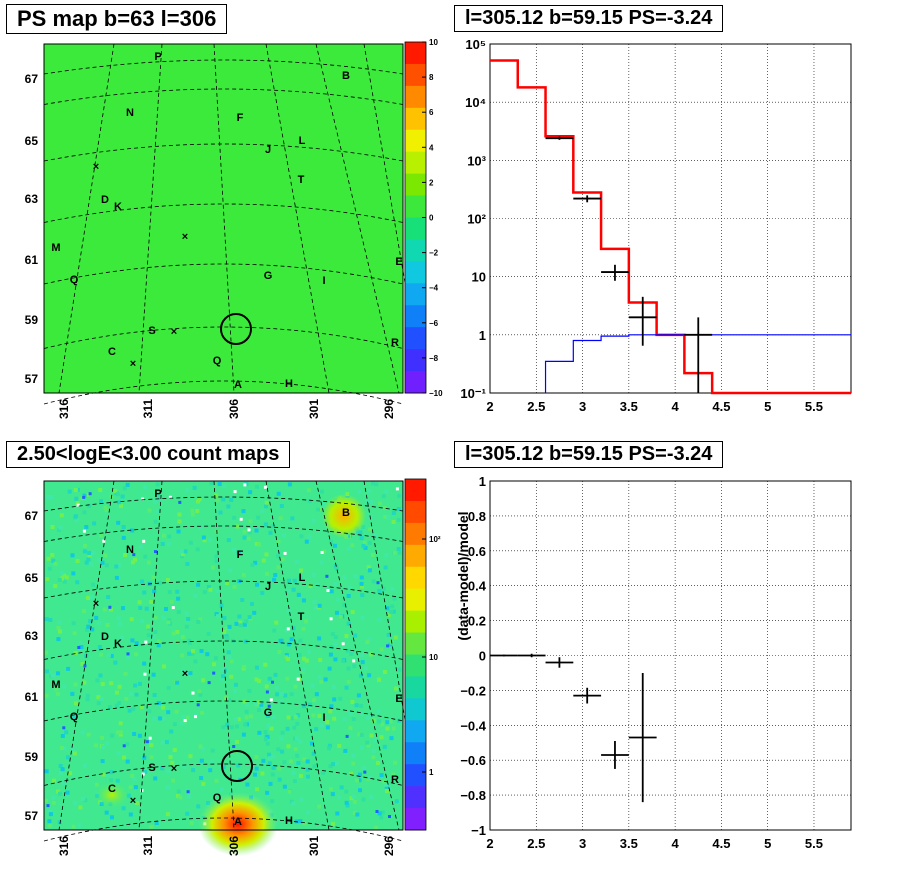 The image size is (898, 875). What do you see at coordinates (489, 406) in the screenshot?
I see `spectrum-x-tick-label: 2` at bounding box center [489, 406].